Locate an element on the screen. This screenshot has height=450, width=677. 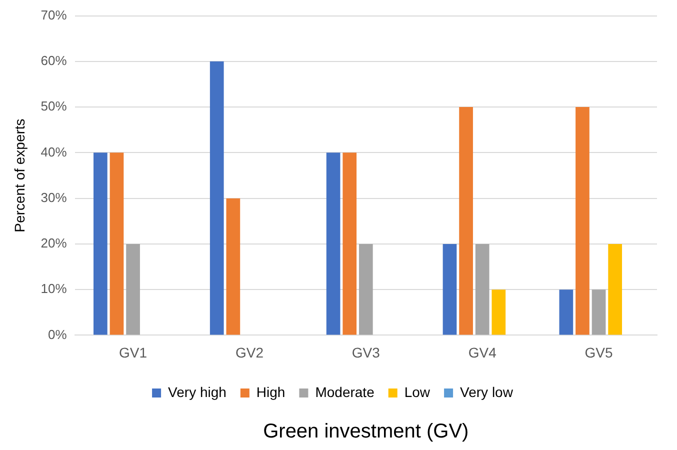
legend-label: Very low is located at coordinates (487, 392).